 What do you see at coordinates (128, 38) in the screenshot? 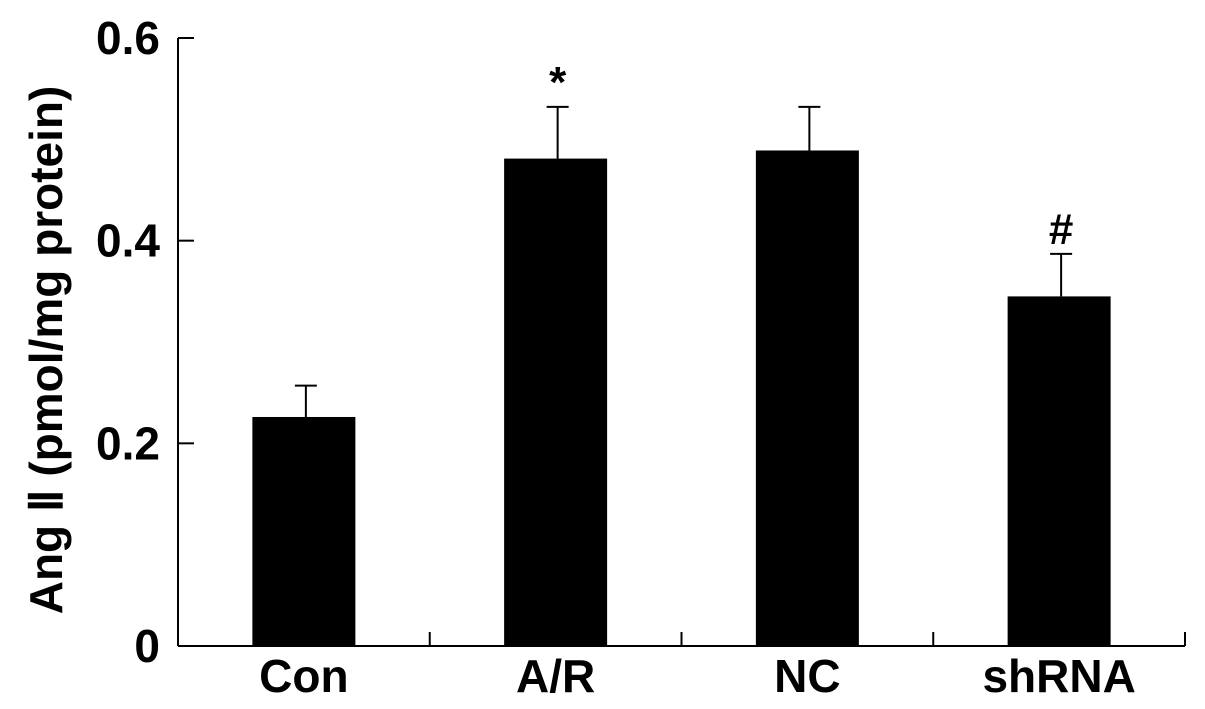
I see `y-tick-label: 0.6` at bounding box center [128, 38].